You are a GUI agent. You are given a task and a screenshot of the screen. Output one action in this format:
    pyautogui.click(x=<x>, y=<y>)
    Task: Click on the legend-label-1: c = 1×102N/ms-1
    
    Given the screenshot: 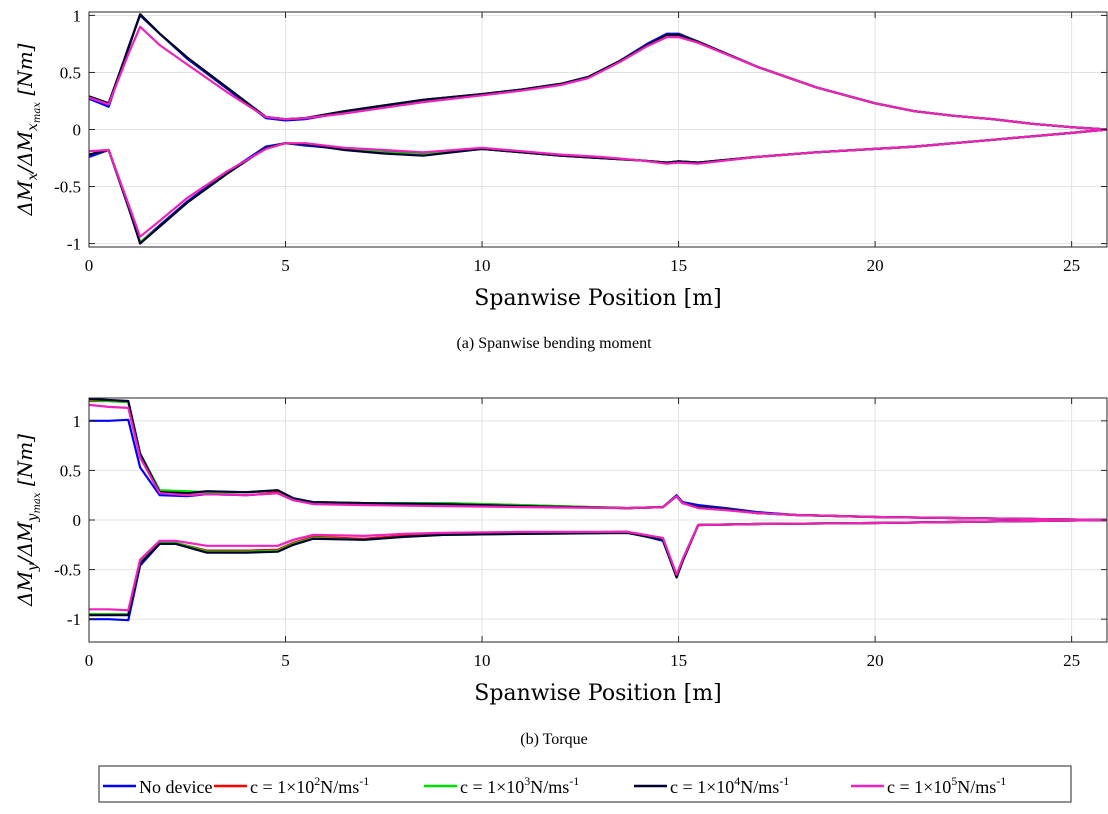 What is the action you would take?
    pyautogui.click(x=309, y=785)
    